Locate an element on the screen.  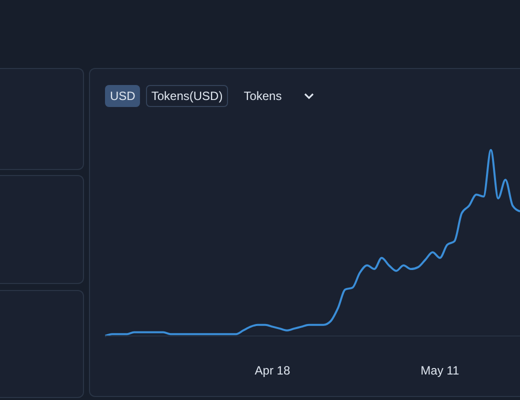
x-tick-label: Apr 18 is located at coordinates (272, 371).